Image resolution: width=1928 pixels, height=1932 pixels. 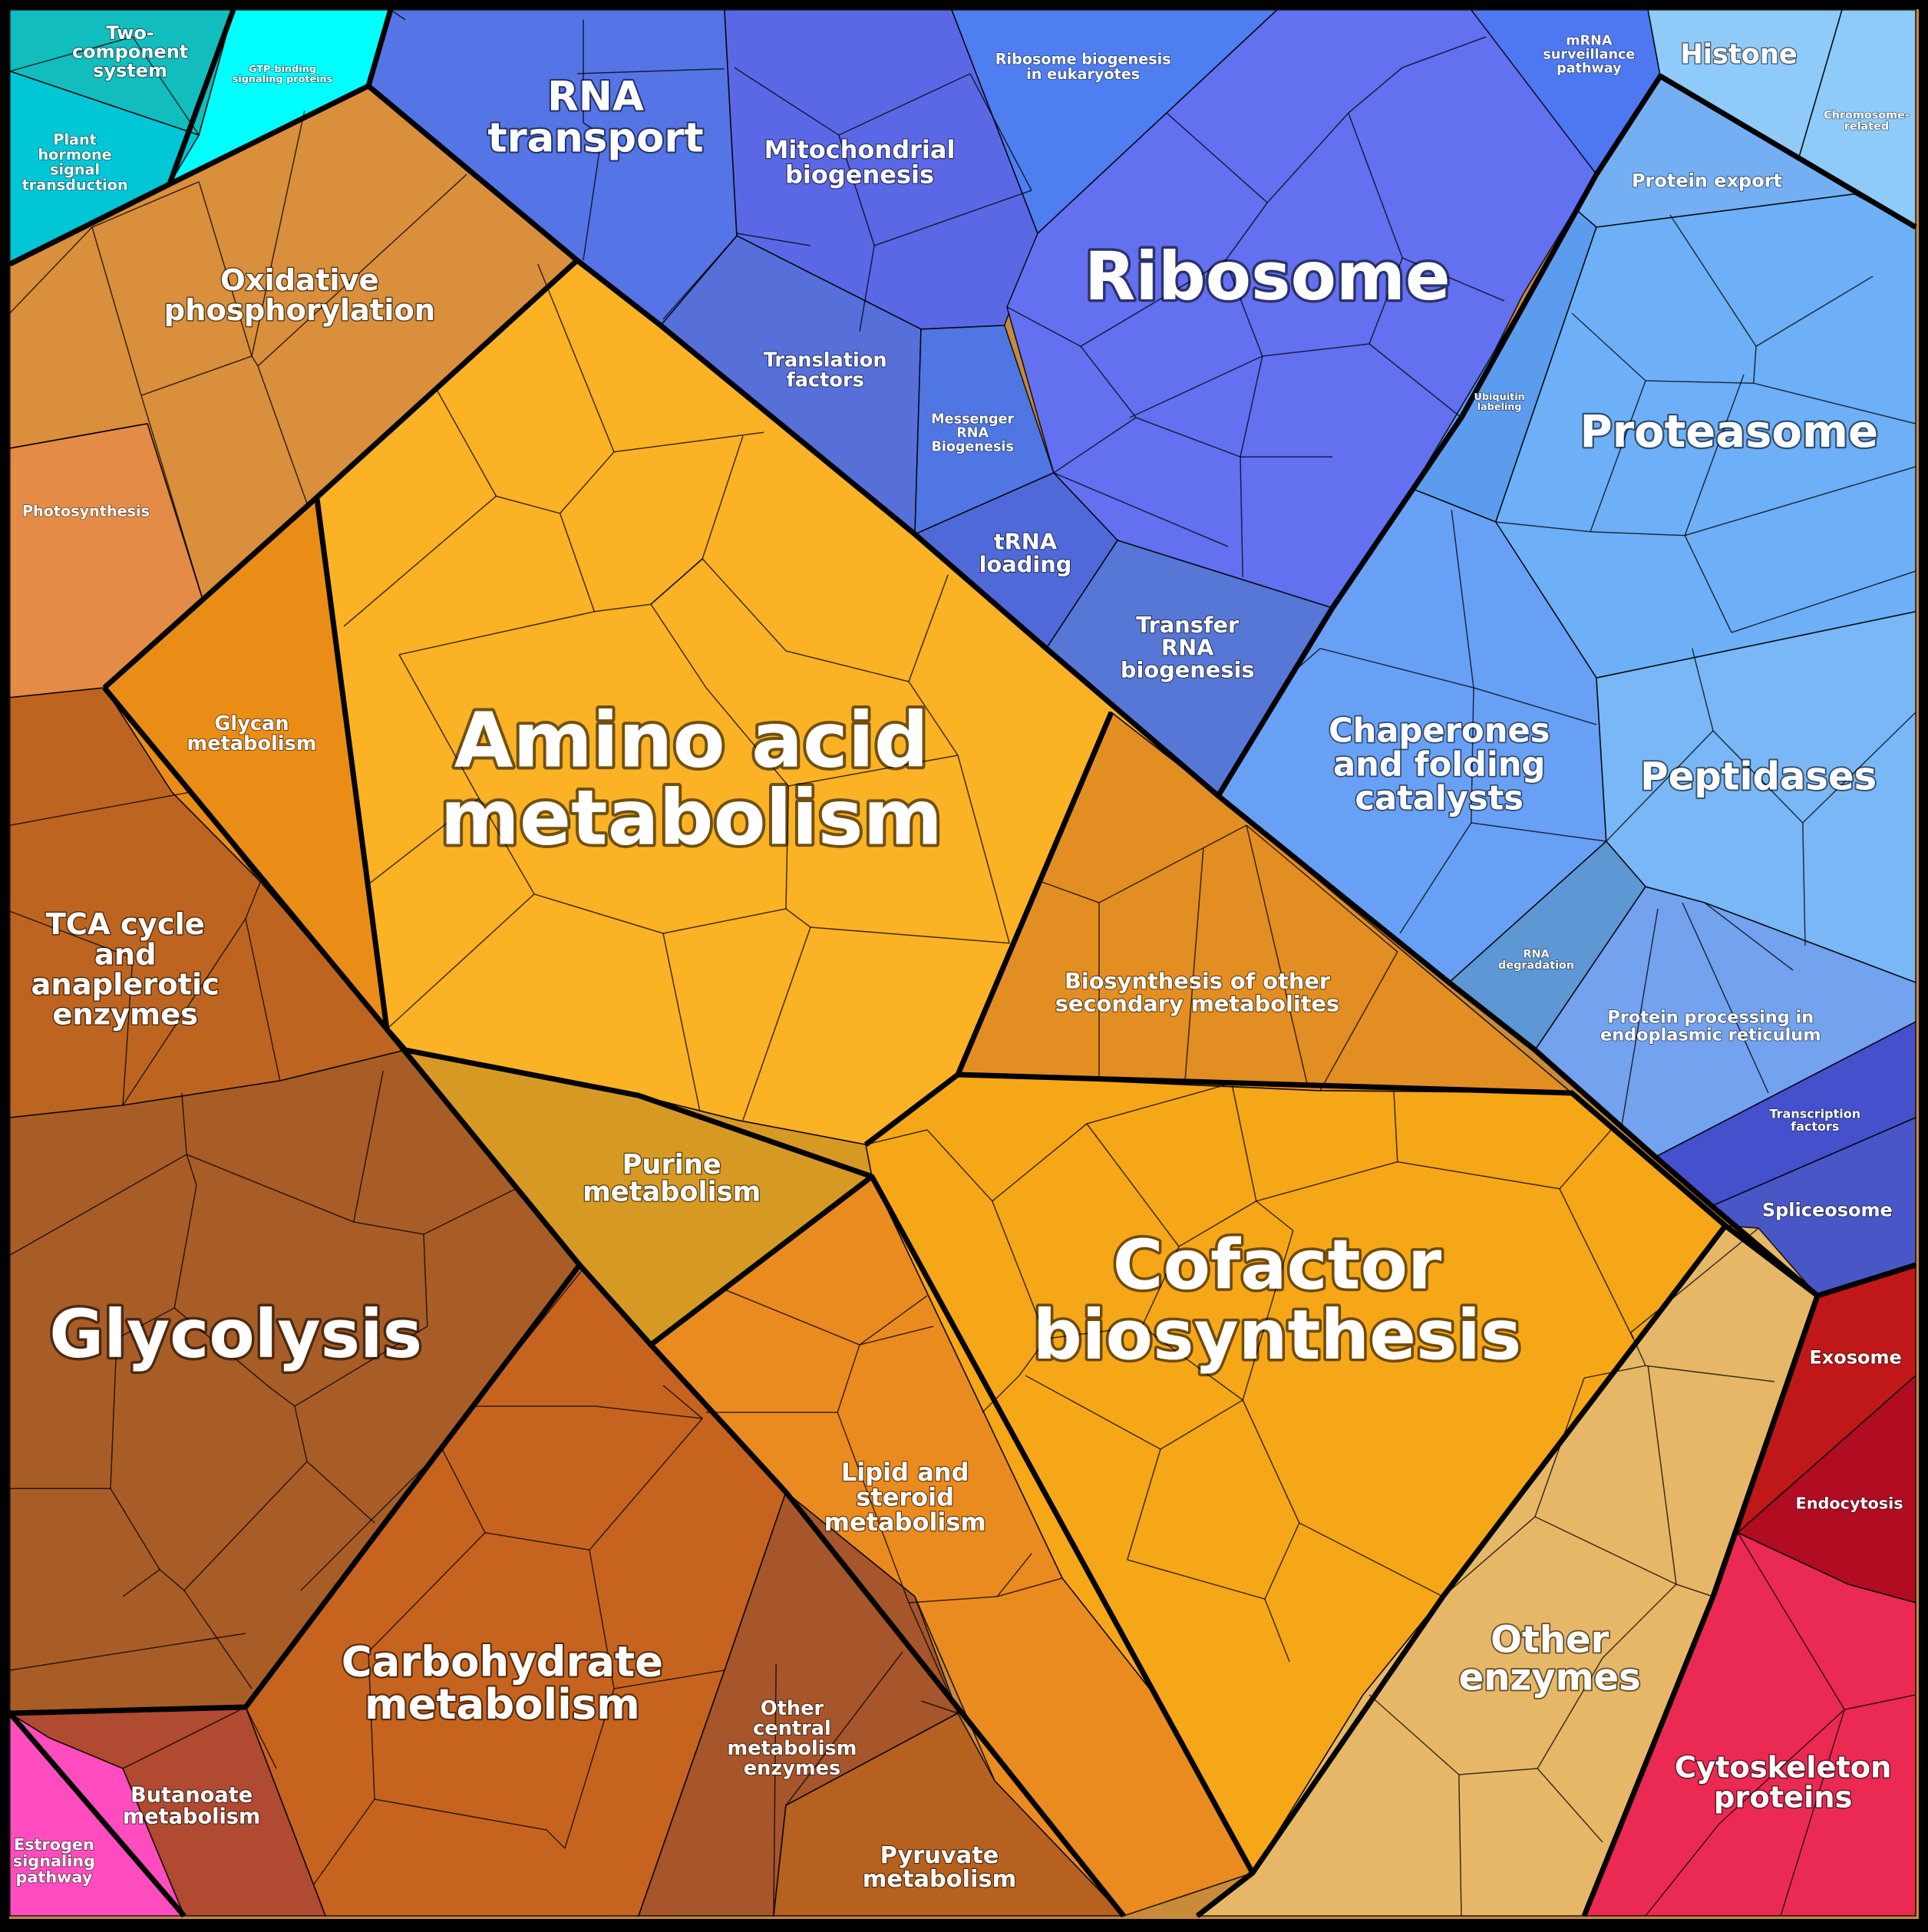 What do you see at coordinates (672, 1178) in the screenshot?
I see `label-purine: Purine metabolism` at bounding box center [672, 1178].